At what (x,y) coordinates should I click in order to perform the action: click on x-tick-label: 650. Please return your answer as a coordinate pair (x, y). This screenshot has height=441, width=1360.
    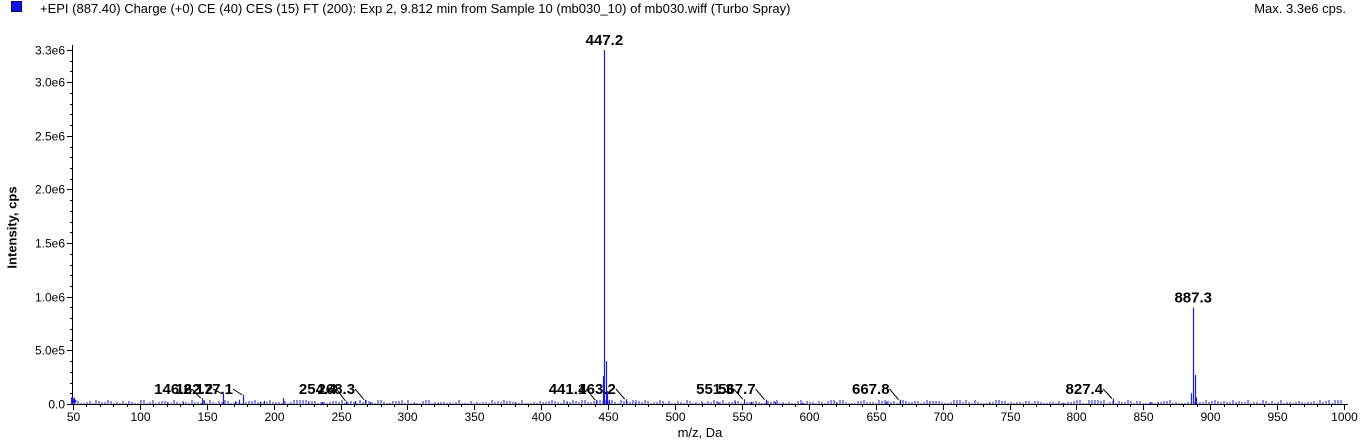
    Looking at the image, I should click on (876, 417).